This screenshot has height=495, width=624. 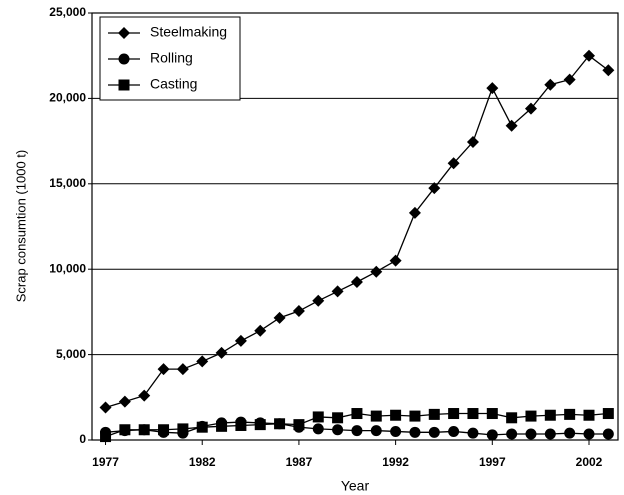 What do you see at coordinates (67, 98) in the screenshot?
I see `y-tick-label: 20,000` at bounding box center [67, 98].